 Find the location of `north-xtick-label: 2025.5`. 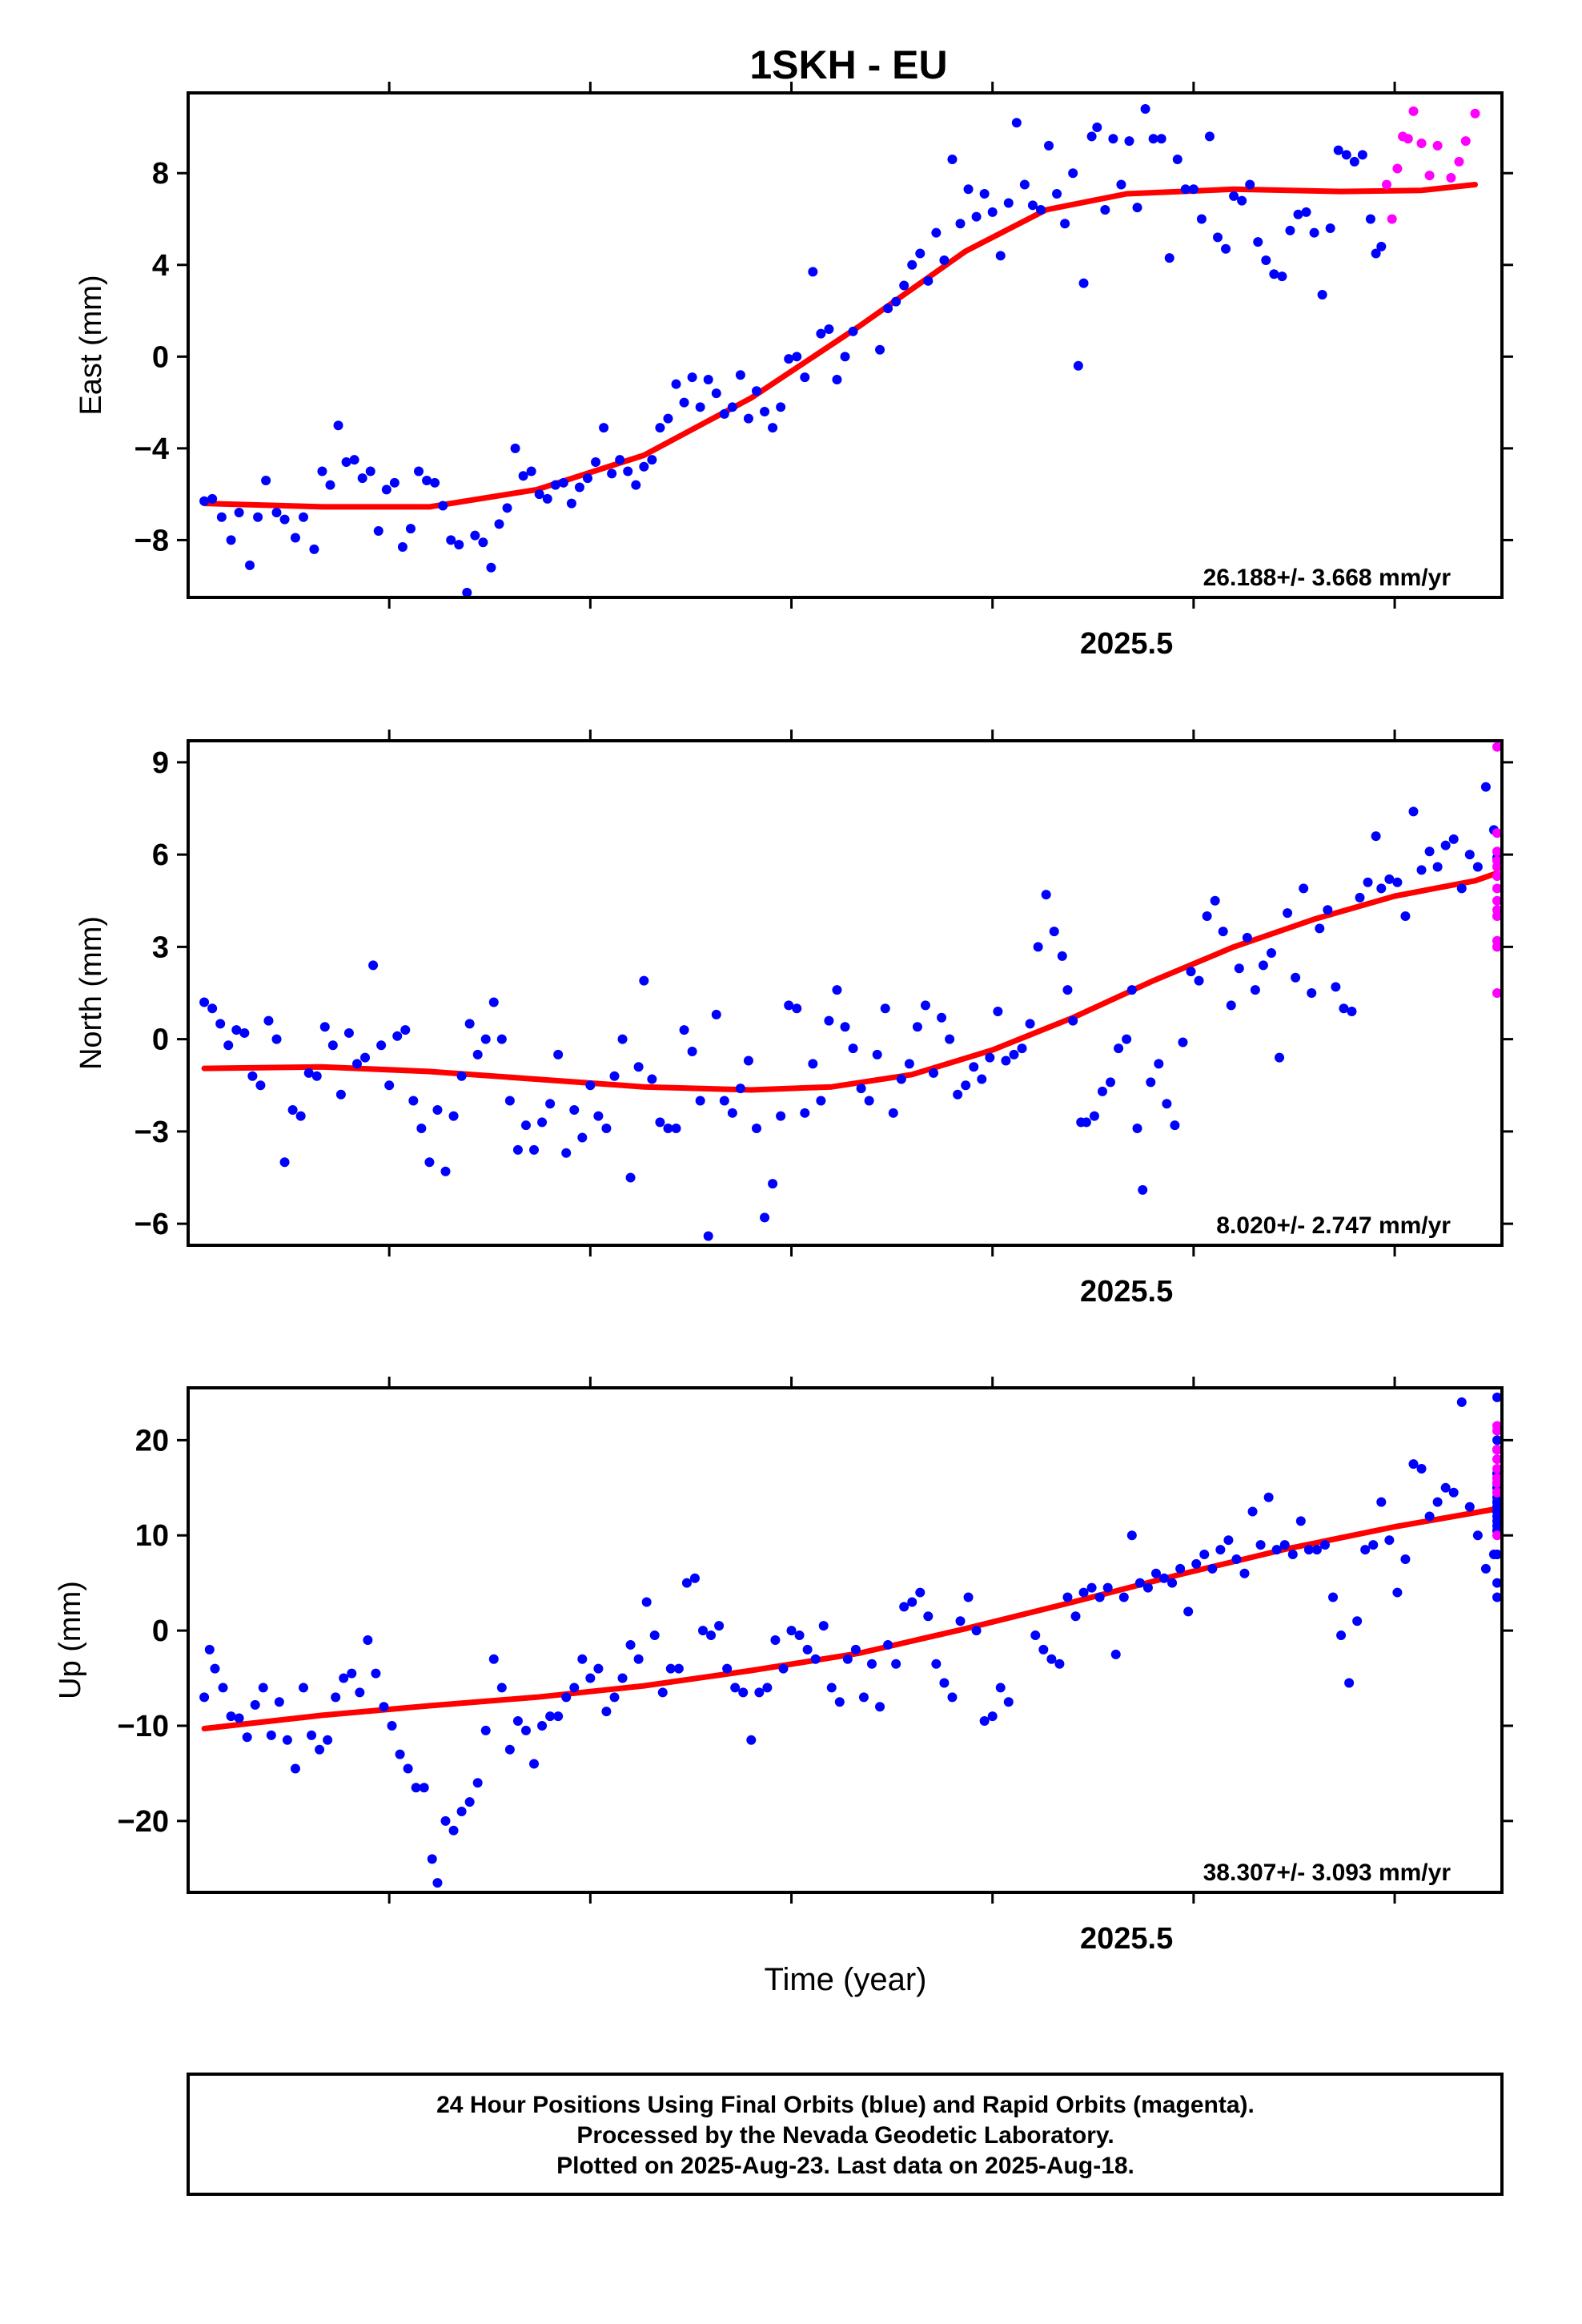

north-xtick-label: 2025.5 is located at coordinates (1126, 1292).